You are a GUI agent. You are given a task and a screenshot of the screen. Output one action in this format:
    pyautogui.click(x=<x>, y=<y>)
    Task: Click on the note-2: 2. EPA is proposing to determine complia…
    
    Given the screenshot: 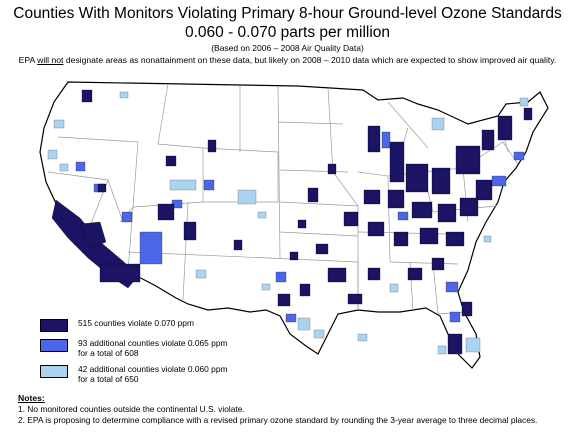 What is the action you would take?
    pyautogui.click(x=278, y=420)
    